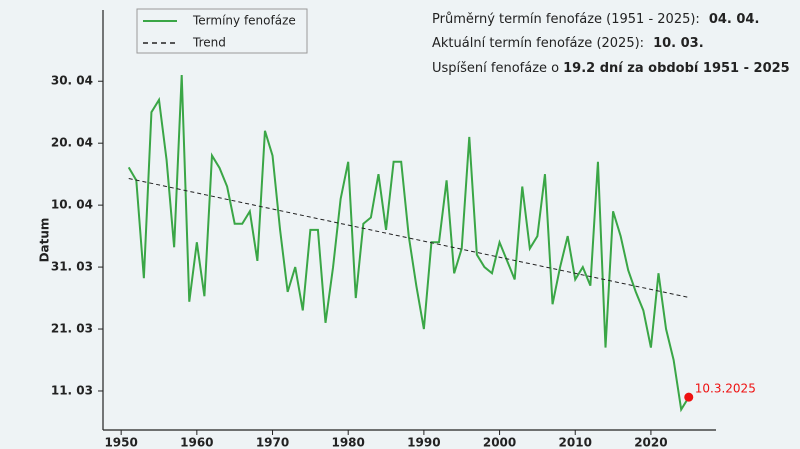 This screenshot has width=800, height=449. I want to click on x-tick-label: 2020, so click(650, 442).